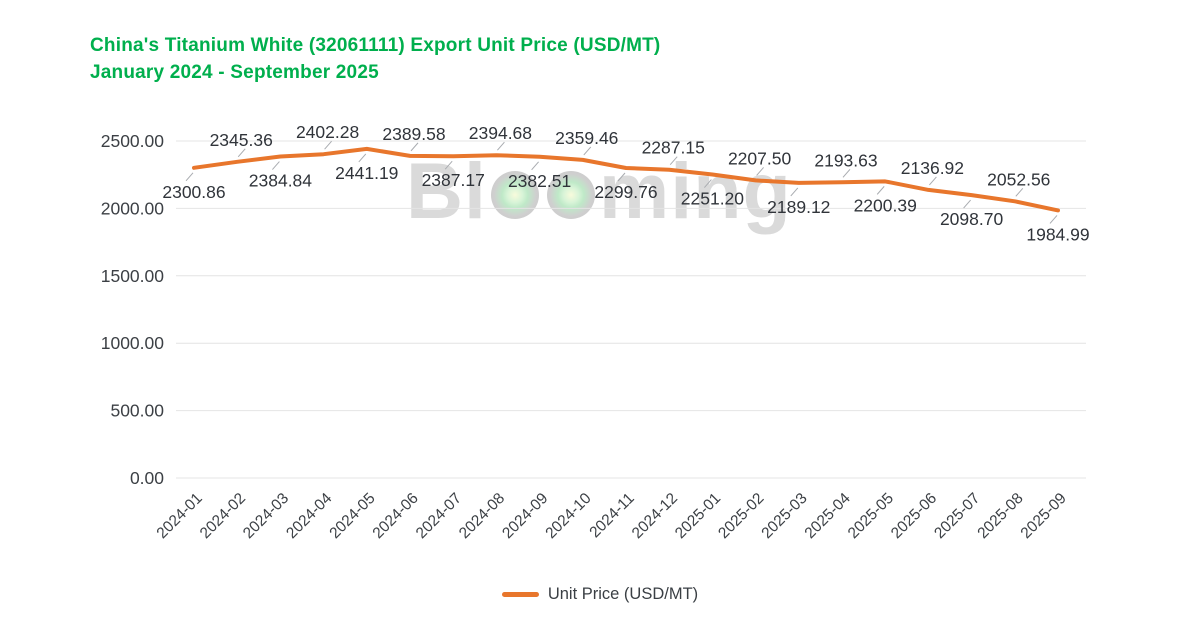 The image size is (1200, 633). What do you see at coordinates (482, 516) in the screenshot?
I see `x-tick-label: 2024-08` at bounding box center [482, 516].